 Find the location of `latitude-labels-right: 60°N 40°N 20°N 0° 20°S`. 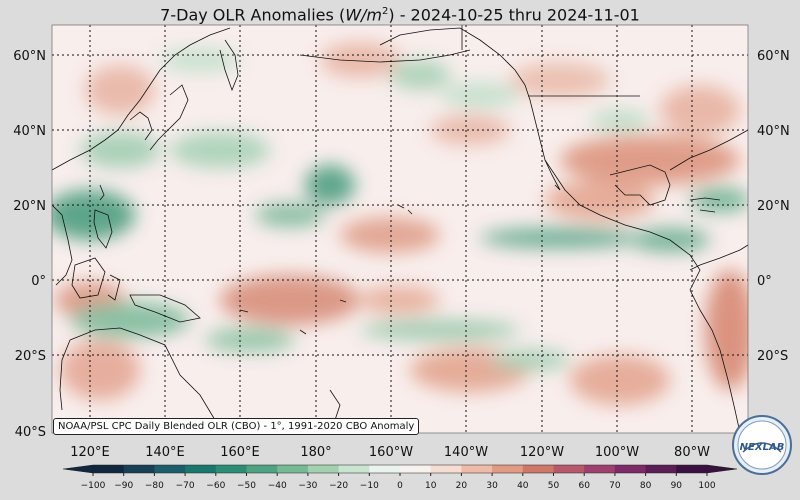

latitude-labels-right: 60°N 40°N 20°N 0° 20°S is located at coordinates (773, 206).